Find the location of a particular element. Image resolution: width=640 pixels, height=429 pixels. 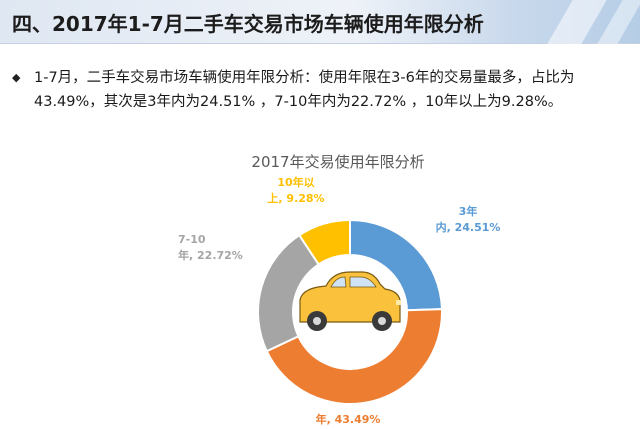

chart-title: 2017年交易使用年限分析 is located at coordinates (337, 162).